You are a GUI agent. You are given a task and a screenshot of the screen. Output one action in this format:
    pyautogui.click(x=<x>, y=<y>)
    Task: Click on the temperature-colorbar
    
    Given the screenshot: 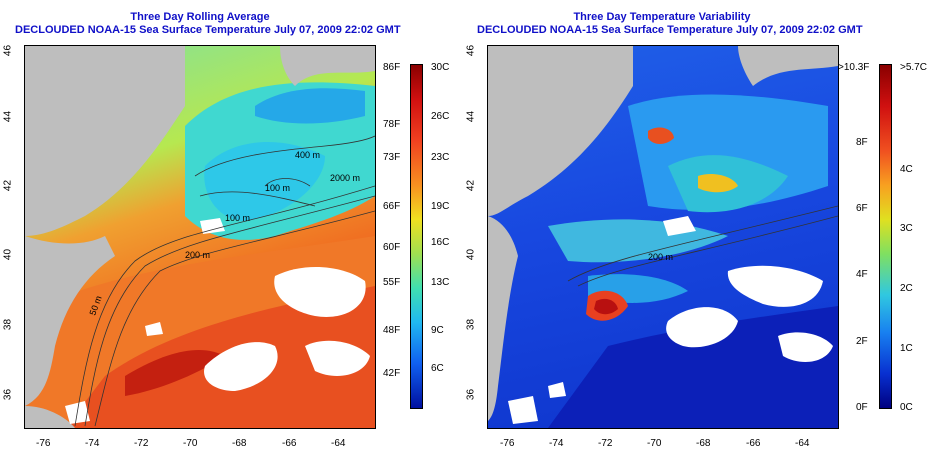 What is the action you would take?
    pyautogui.click(x=416, y=236)
    